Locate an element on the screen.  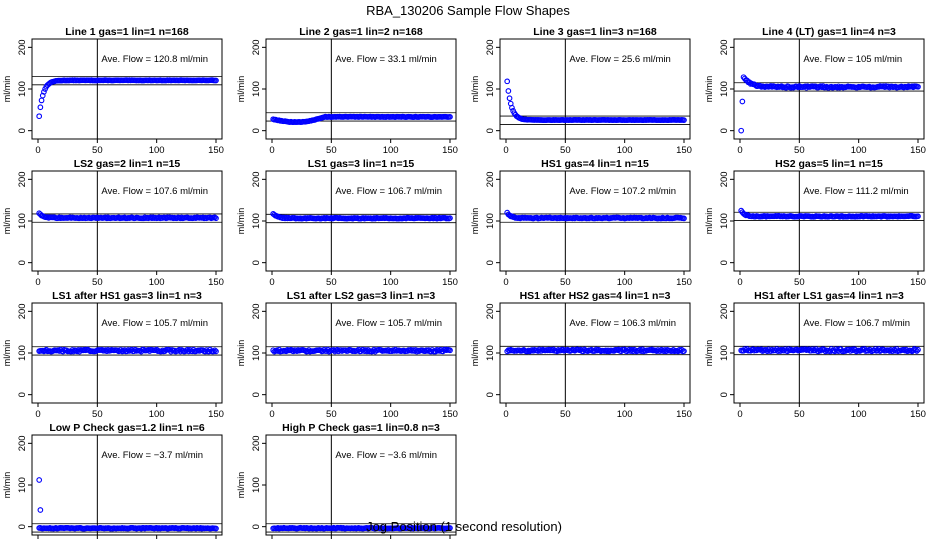
panel-title: LS1 after LS2 gas=3 lin=1 n=3 is located at coordinates (361, 296).